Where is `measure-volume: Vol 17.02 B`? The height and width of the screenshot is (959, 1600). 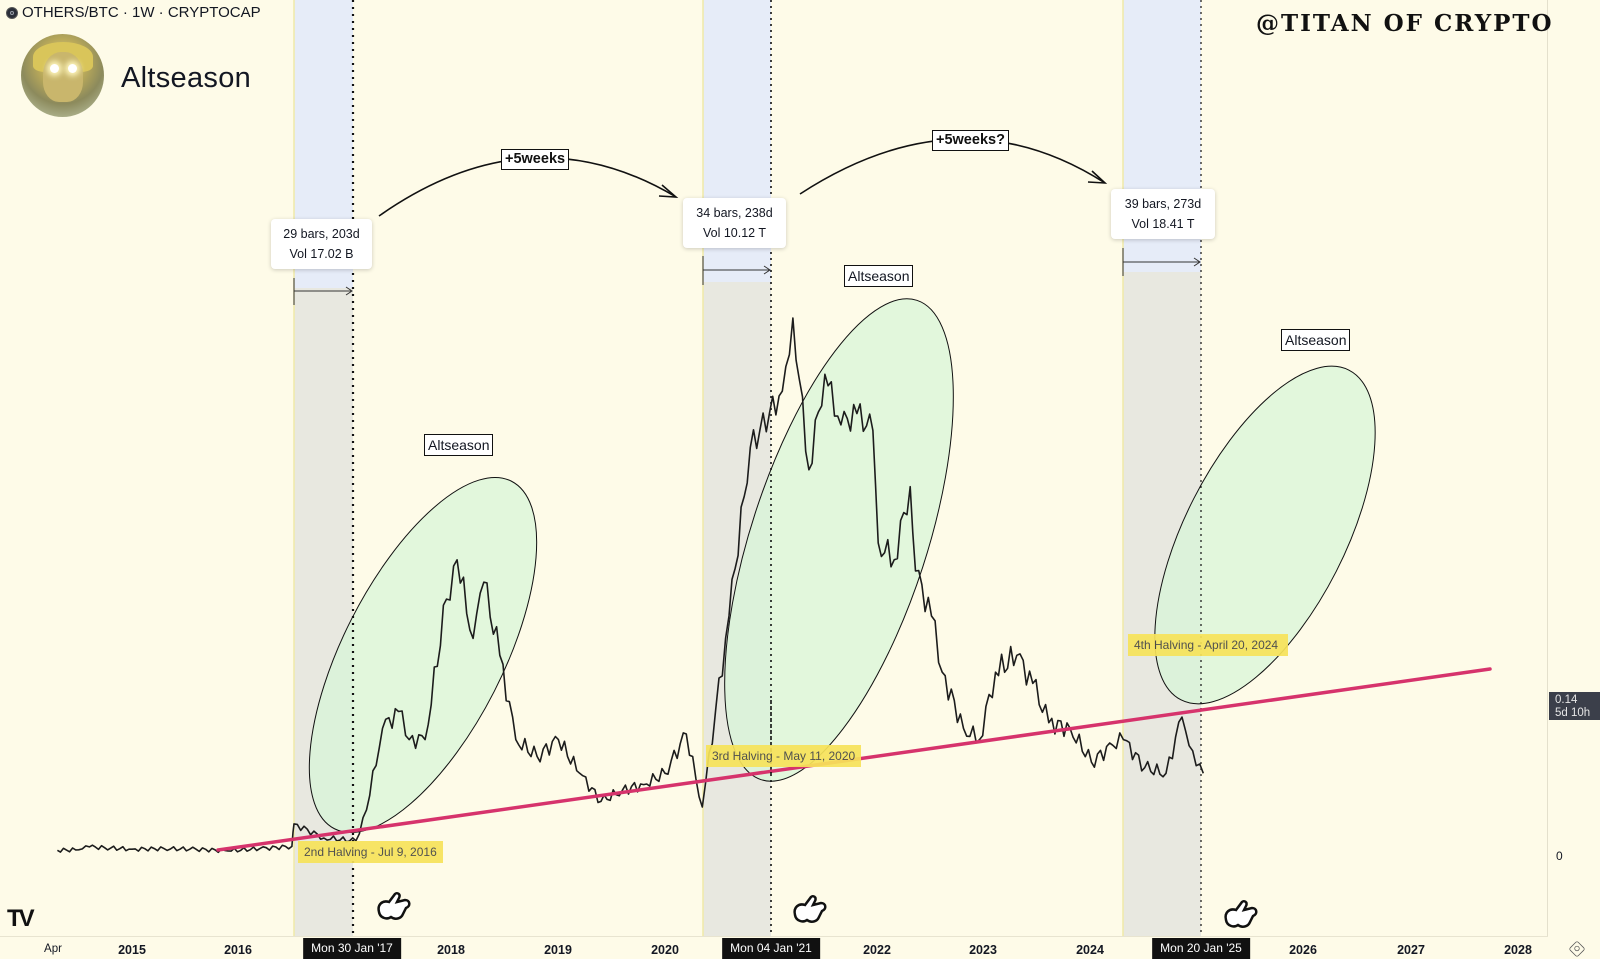
measure-volume: Vol 17.02 B is located at coordinates (321, 254).